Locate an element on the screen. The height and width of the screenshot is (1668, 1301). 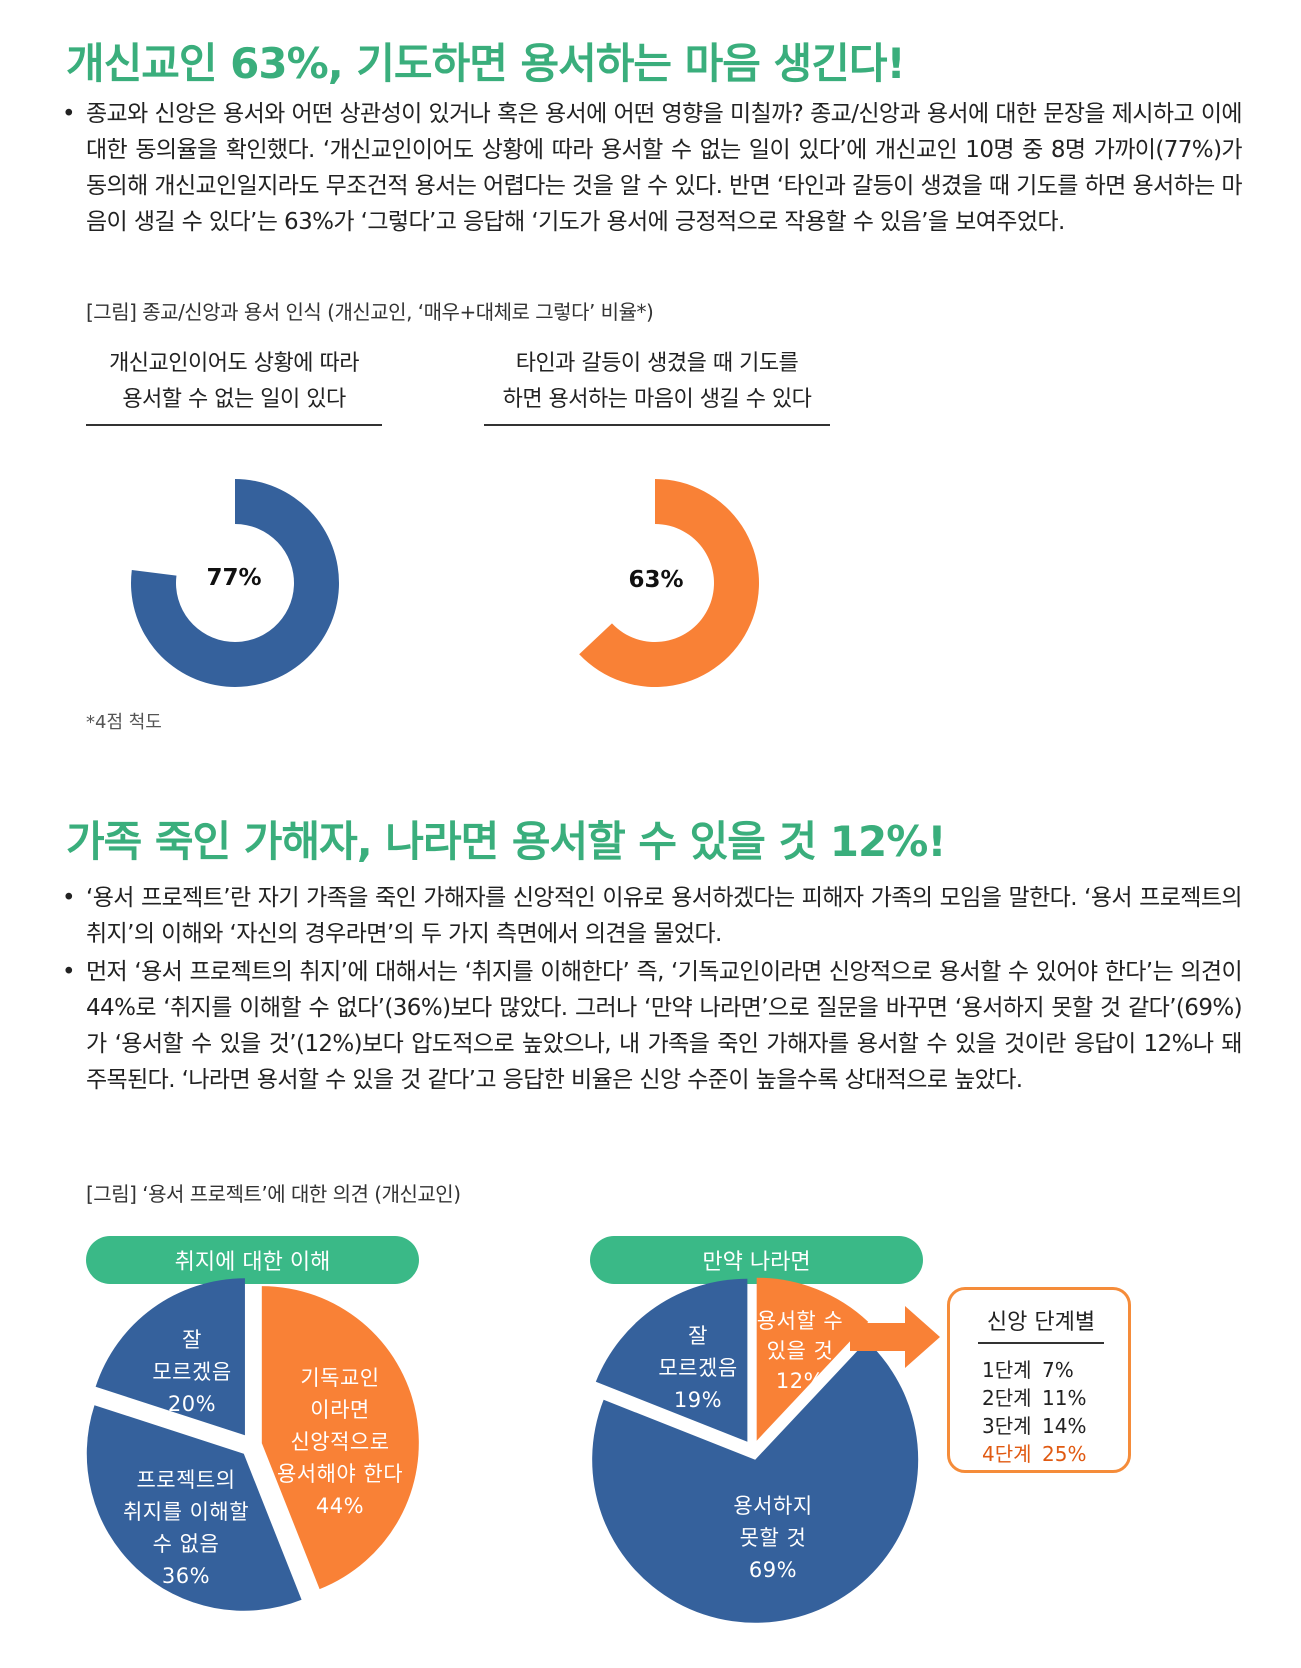
faith-level-name: 3단계 is located at coordinates (1007, 1426).